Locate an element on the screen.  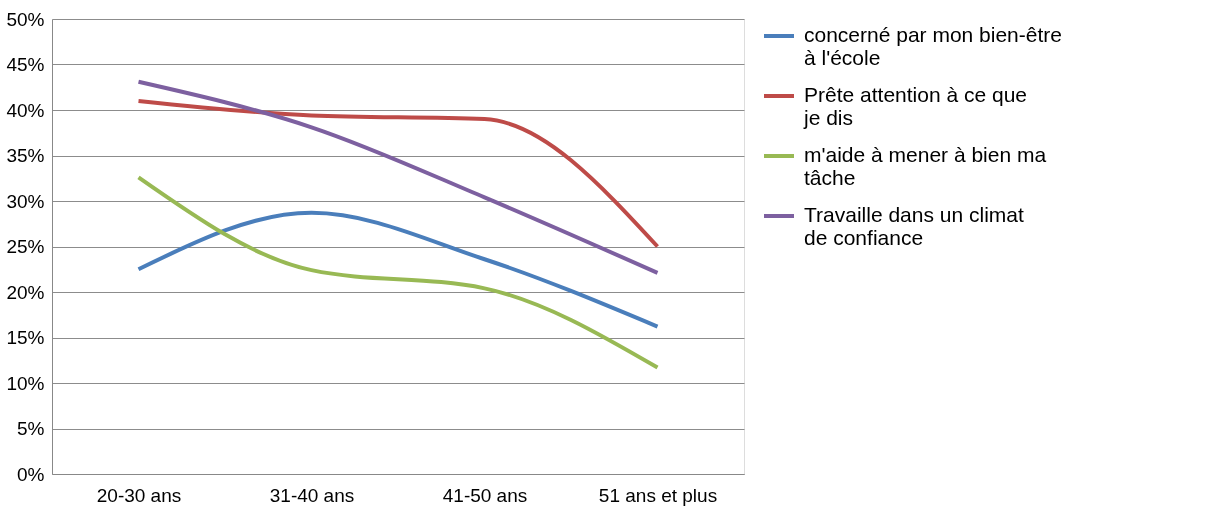
x-tick-label: 20-30 ans is located at coordinates (139, 495).